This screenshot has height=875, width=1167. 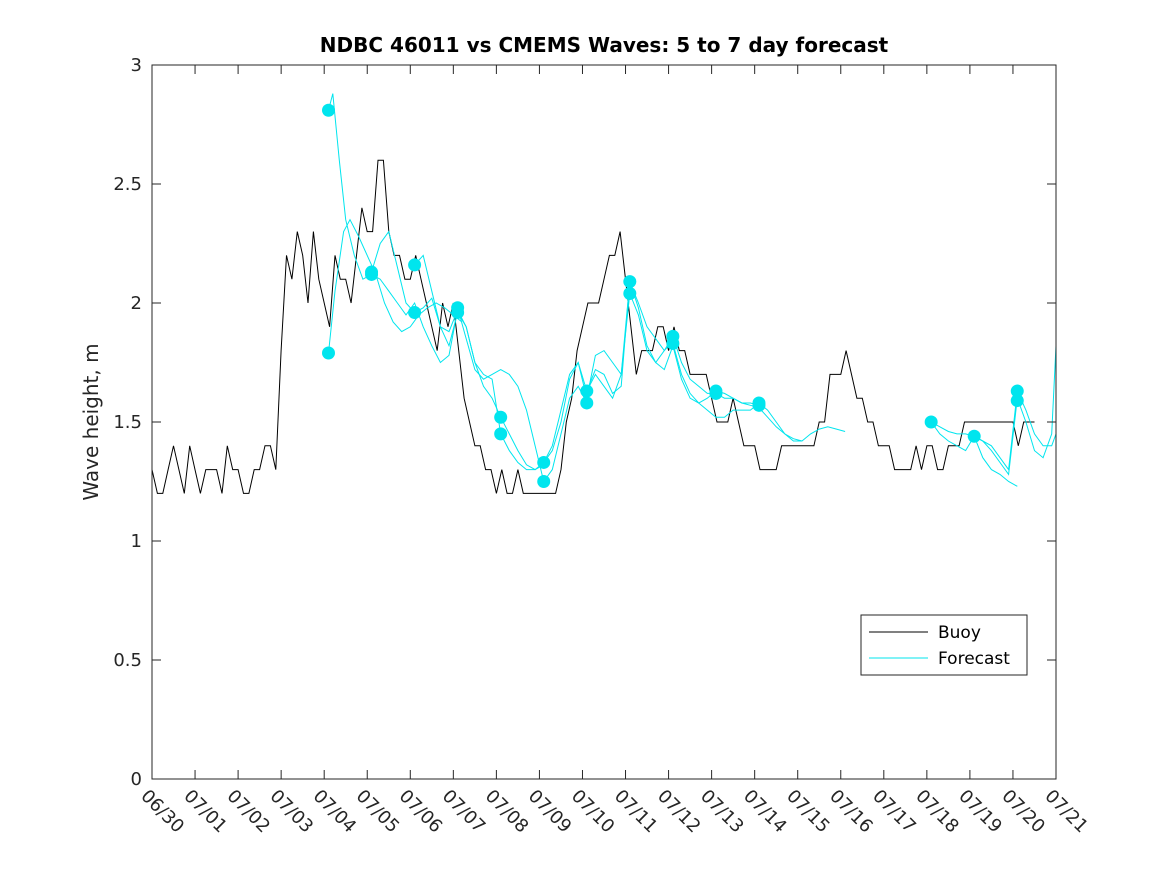 What do you see at coordinates (1066, 812) in the screenshot?
I see `x-tick-label: 07/21` at bounding box center [1066, 812].